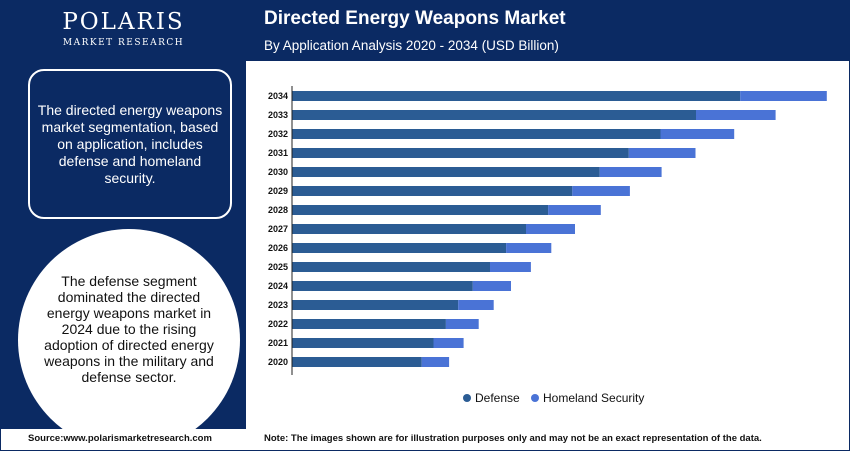 The width and height of the screenshot is (850, 451). I want to click on y-tick-label-2029: 2029, so click(278, 191).